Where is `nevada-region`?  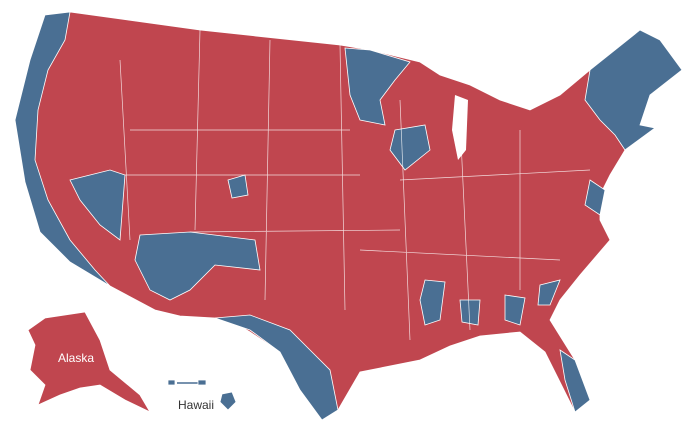
nevada-region is located at coordinates (97, 205).